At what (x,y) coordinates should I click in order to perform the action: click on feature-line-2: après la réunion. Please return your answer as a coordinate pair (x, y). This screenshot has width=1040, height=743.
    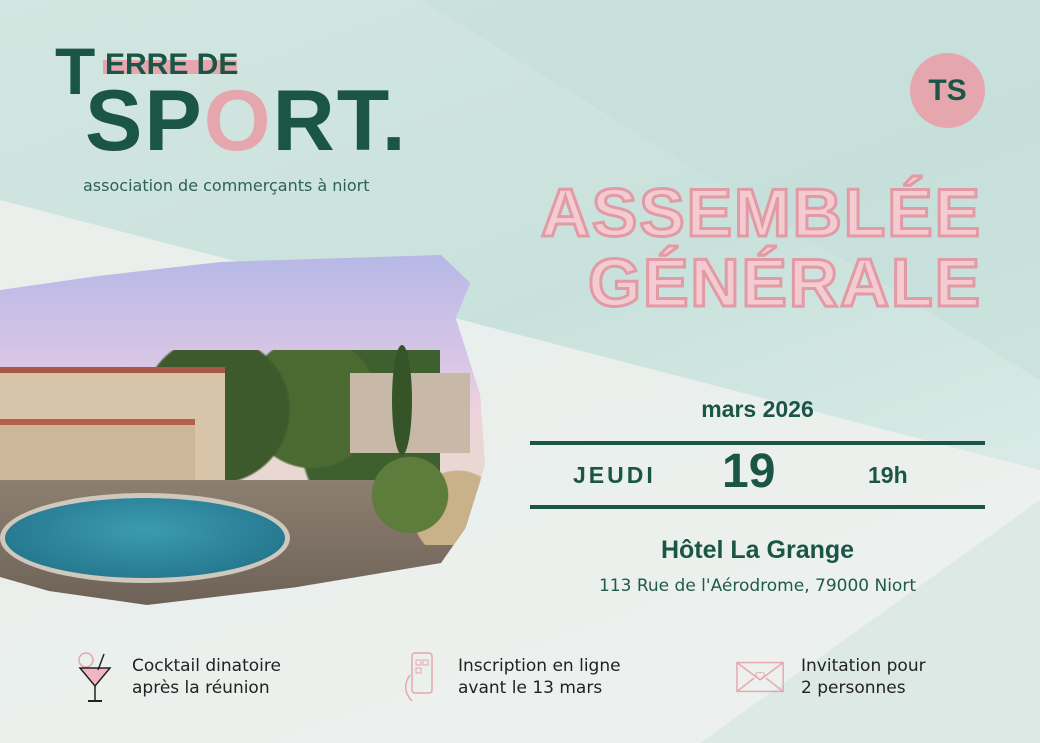
    Looking at the image, I should click on (201, 688).